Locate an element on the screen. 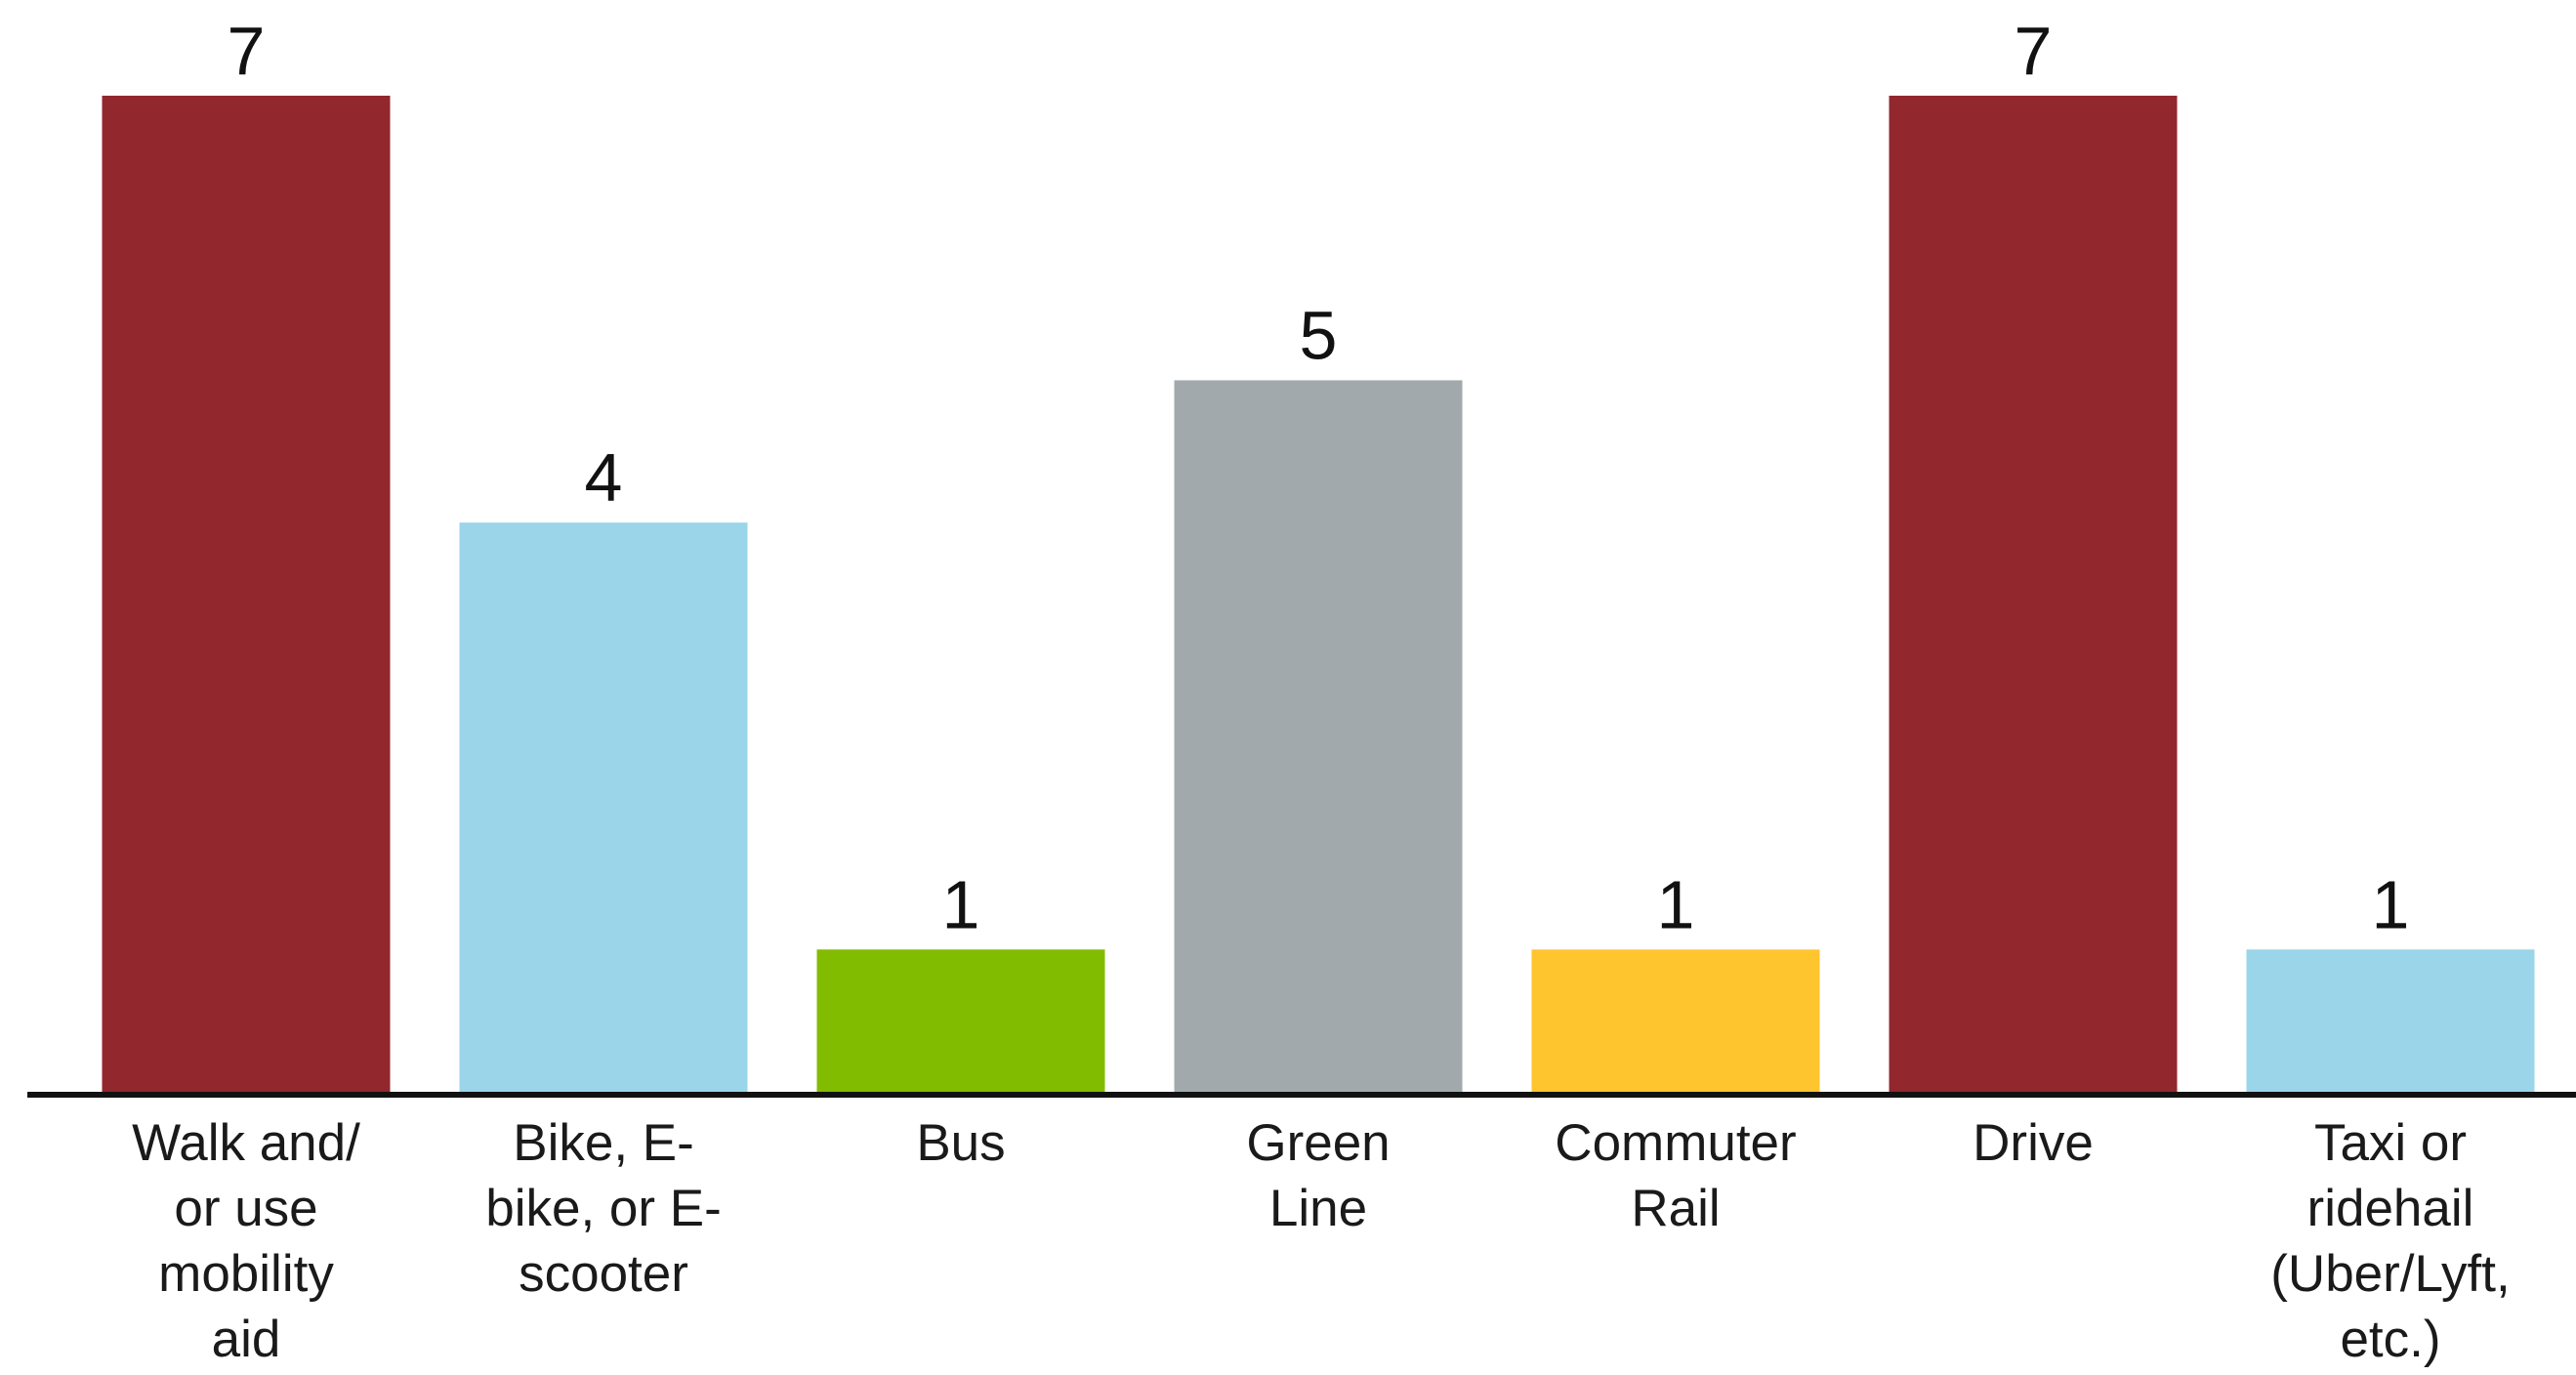  category-label-line: Green is located at coordinates (1318, 1143).